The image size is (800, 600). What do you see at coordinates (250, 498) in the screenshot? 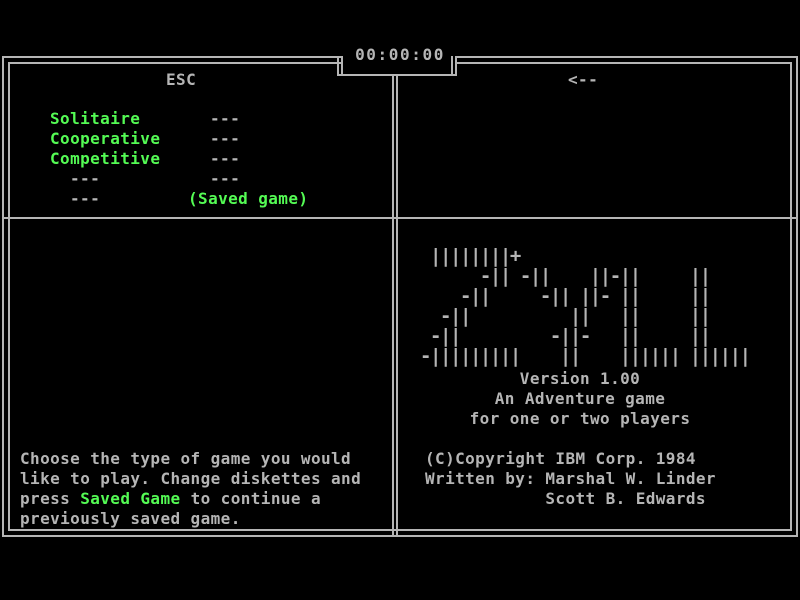
I see `instructions-line-part: to continue a` at bounding box center [250, 498].